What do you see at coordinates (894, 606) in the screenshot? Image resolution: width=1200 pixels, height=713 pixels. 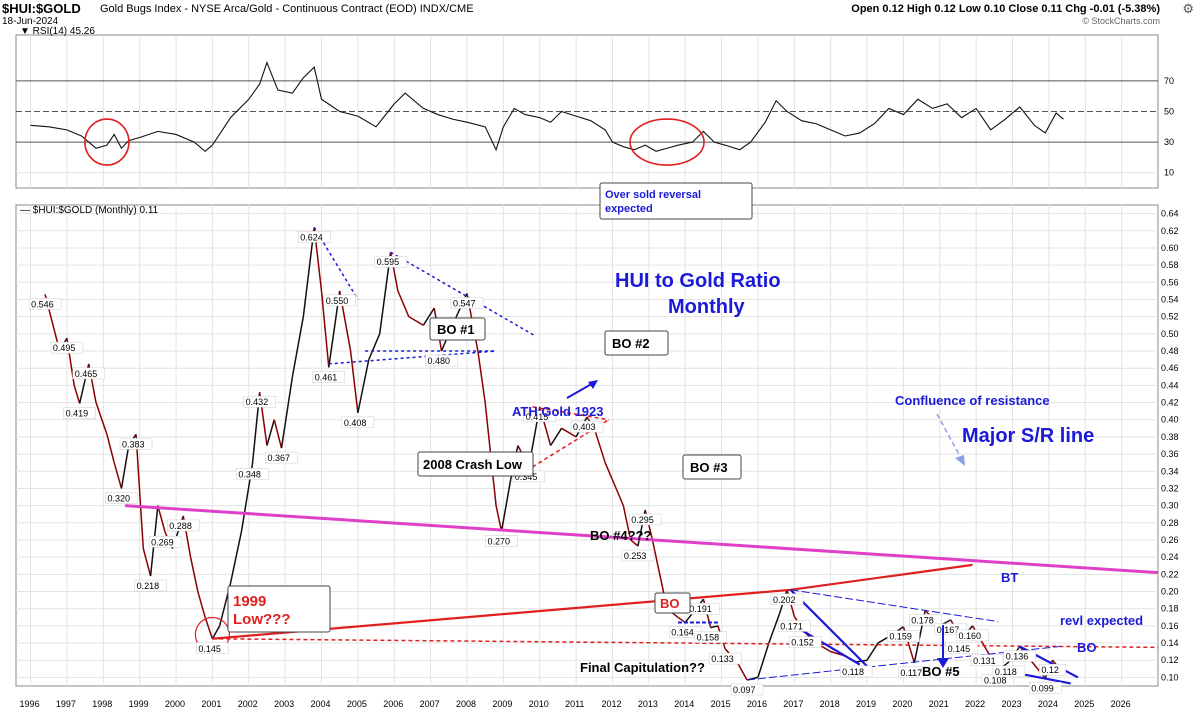 I see `blue-channel-top` at bounding box center [894, 606].